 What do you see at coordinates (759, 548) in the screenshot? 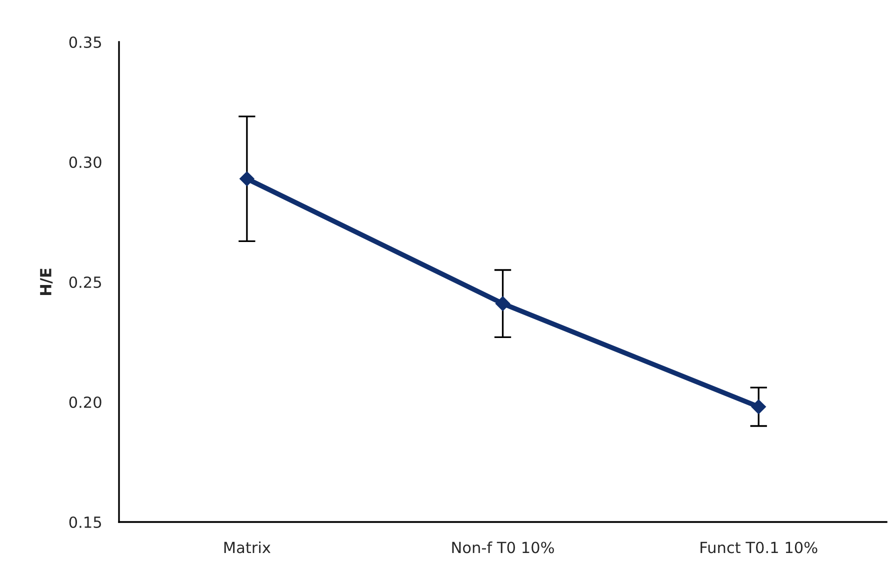
I see `x-tick-label: Funct T0.1 10%` at bounding box center [759, 548].